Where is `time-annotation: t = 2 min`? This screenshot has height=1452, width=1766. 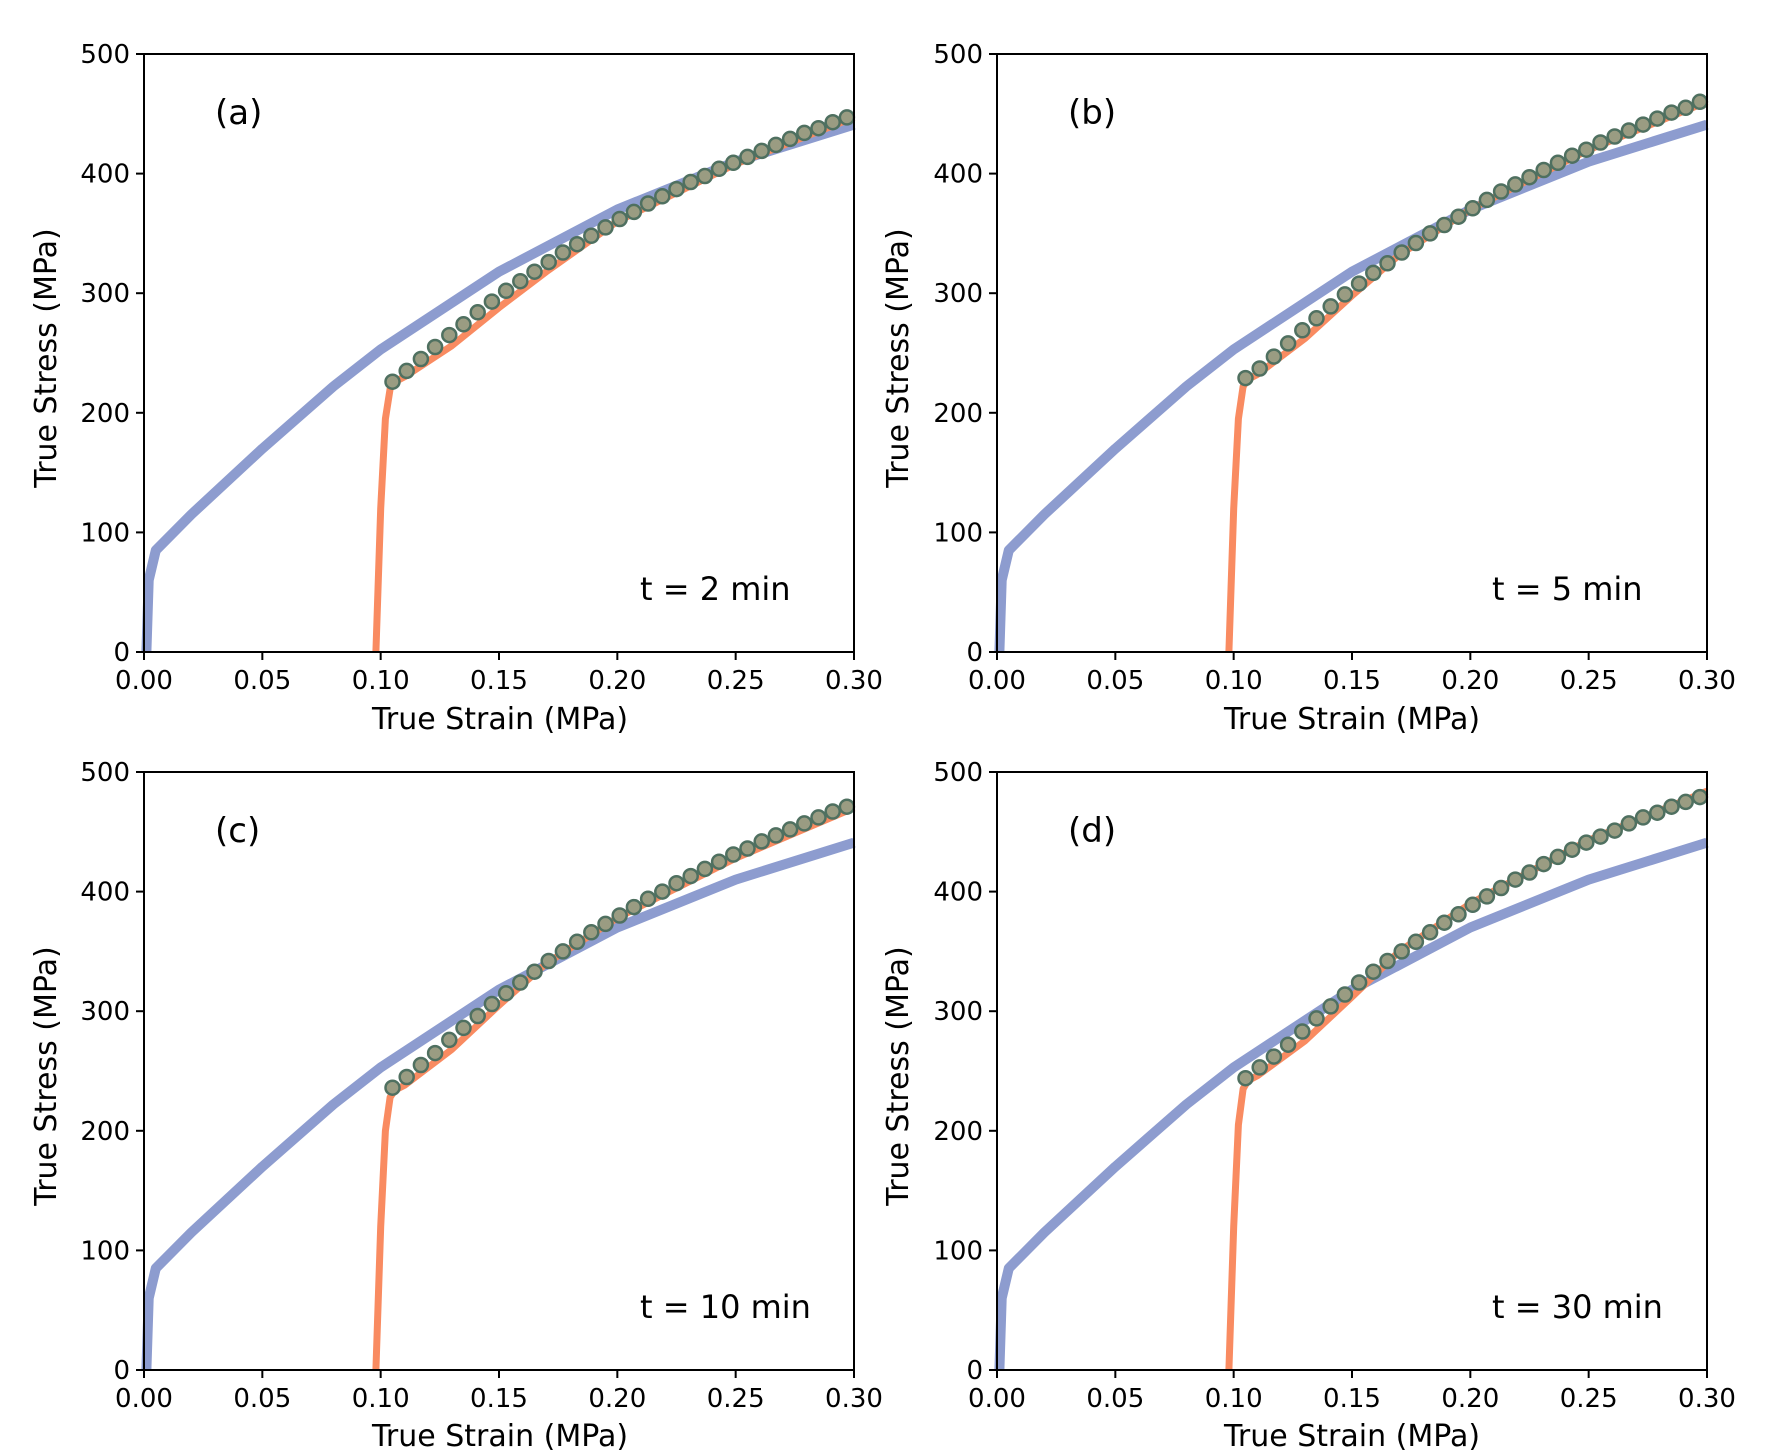
time-annotation: t = 2 min is located at coordinates (715, 589).